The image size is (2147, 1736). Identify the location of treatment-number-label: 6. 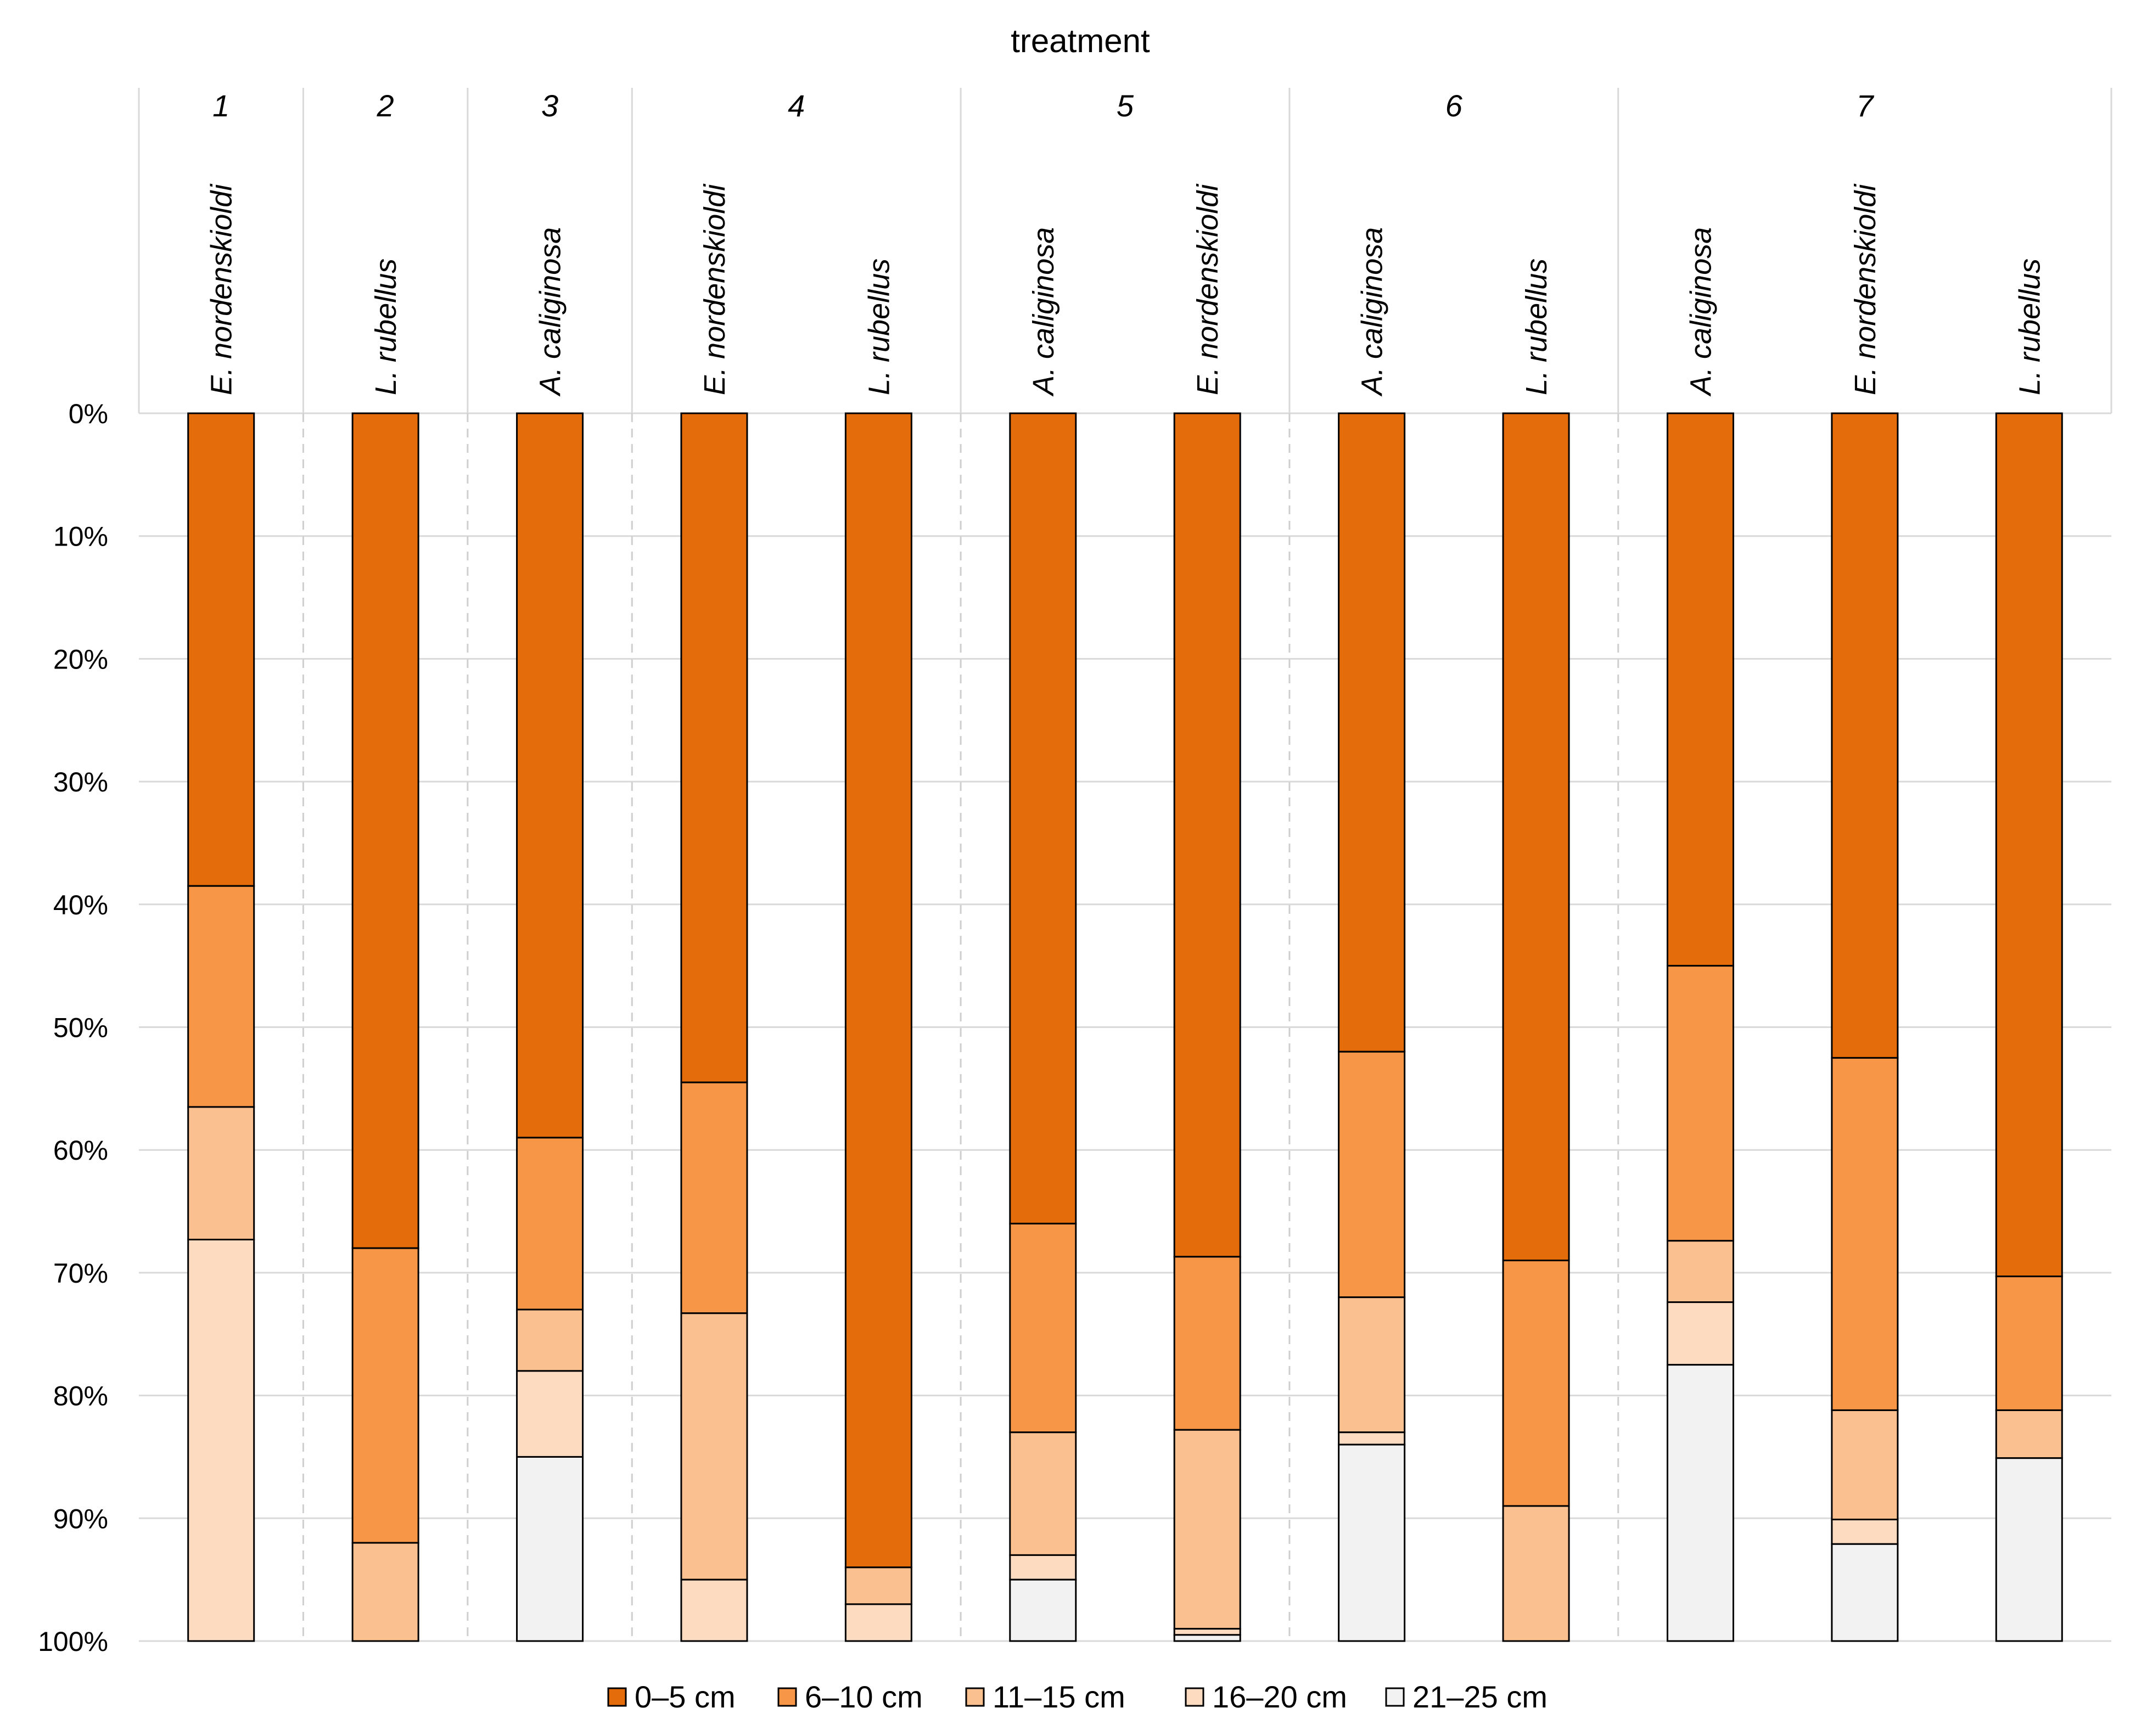
(1454, 105).